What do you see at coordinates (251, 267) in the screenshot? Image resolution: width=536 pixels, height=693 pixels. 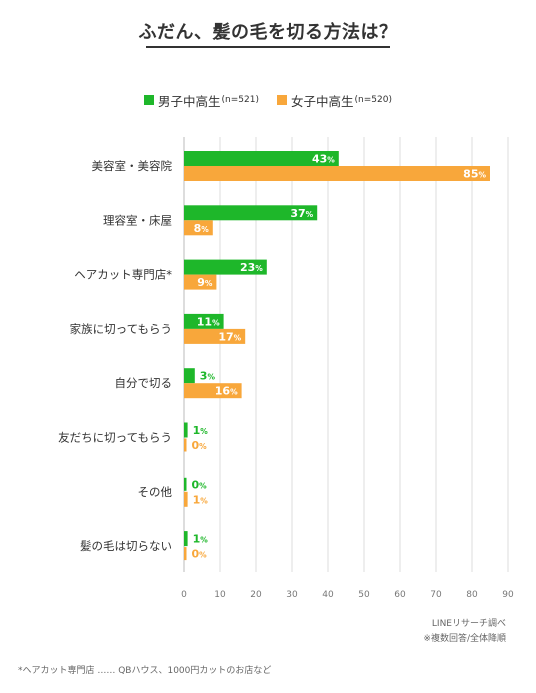 I see `data-label-male-2: 23%` at bounding box center [251, 267].